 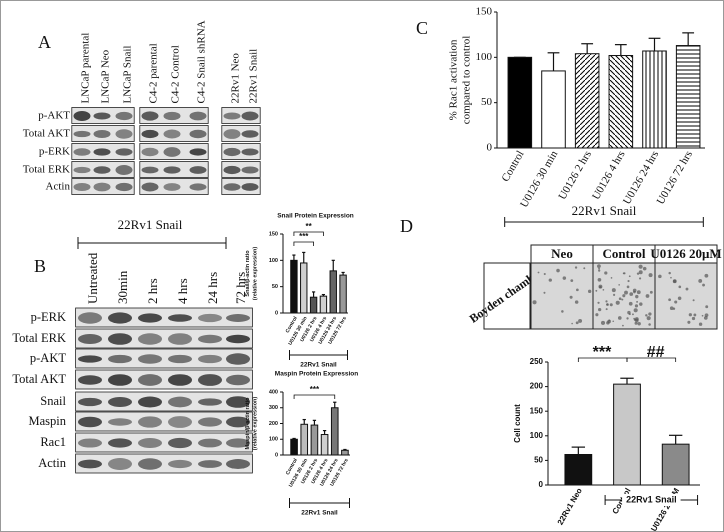 What do you see at coordinates (254, 76) in the screenshot?
I see `lane-label: 22Rv1 Snail` at bounding box center [254, 76].